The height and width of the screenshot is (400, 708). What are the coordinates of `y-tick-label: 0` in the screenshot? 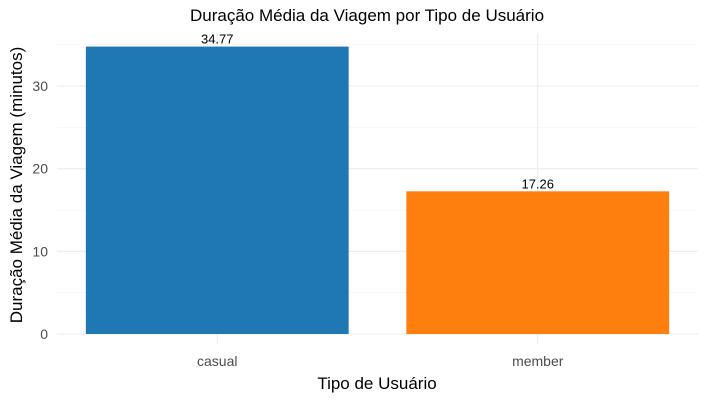 It's located at (44, 334).